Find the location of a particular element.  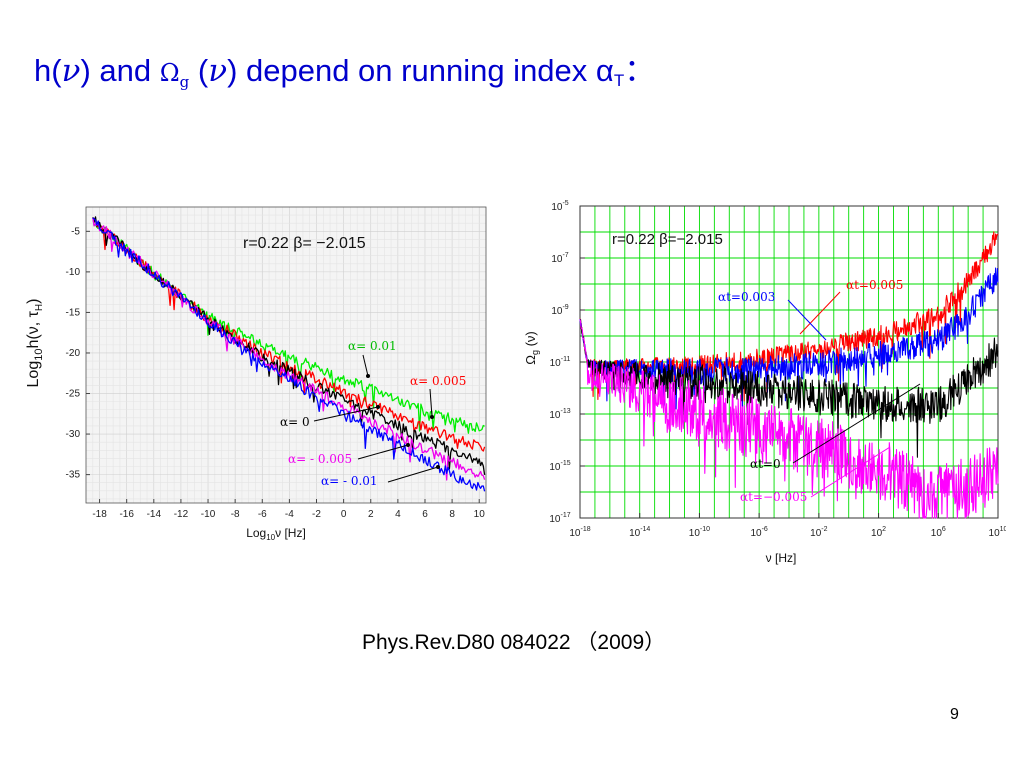

x-tick-label: -6 is located at coordinates (262, 514).